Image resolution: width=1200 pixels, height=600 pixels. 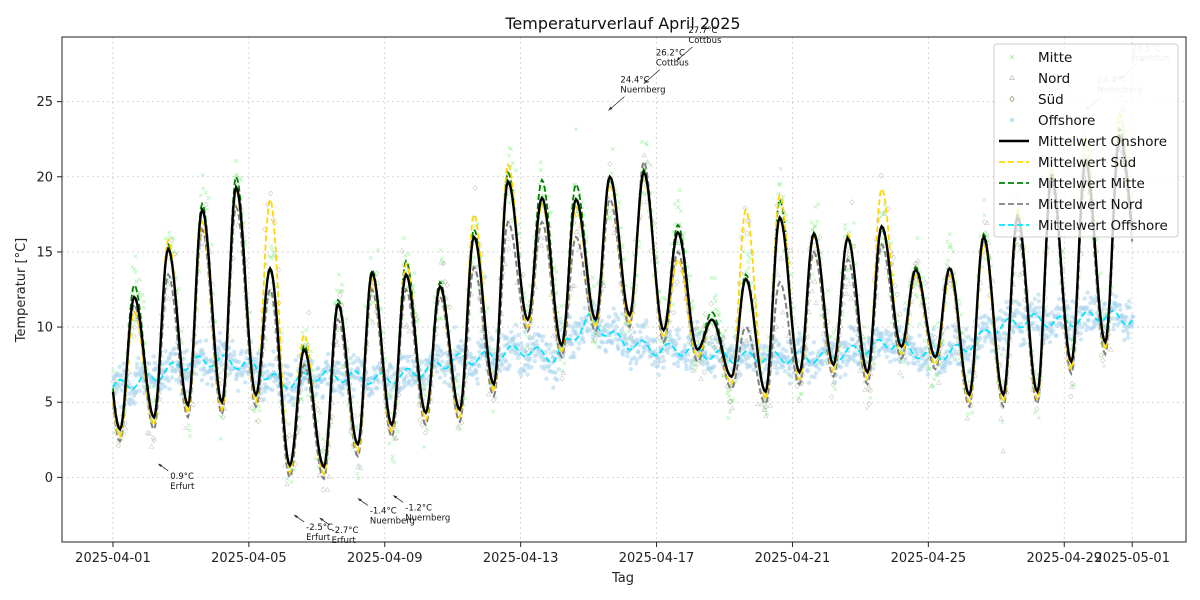 I want to click on annotation-station: Erfurt, so click(x=182, y=487).